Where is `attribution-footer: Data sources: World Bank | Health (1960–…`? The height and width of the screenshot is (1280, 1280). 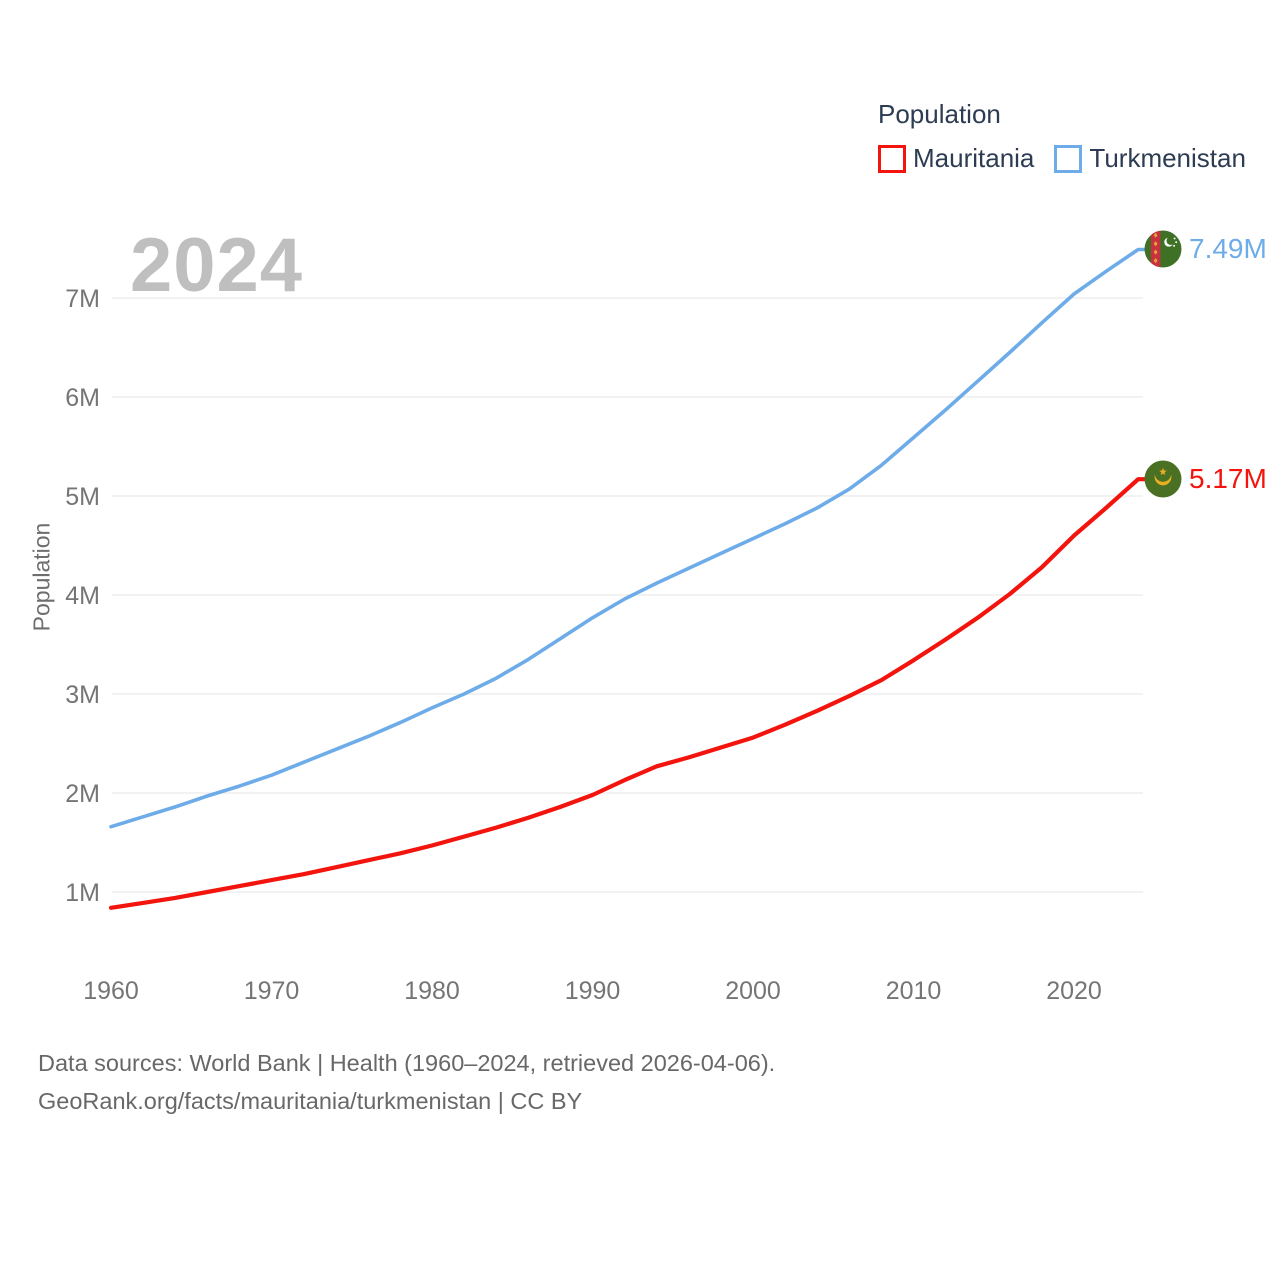 attribution-footer: Data sources: World Bank | Health (1960–… is located at coordinates (406, 1082).